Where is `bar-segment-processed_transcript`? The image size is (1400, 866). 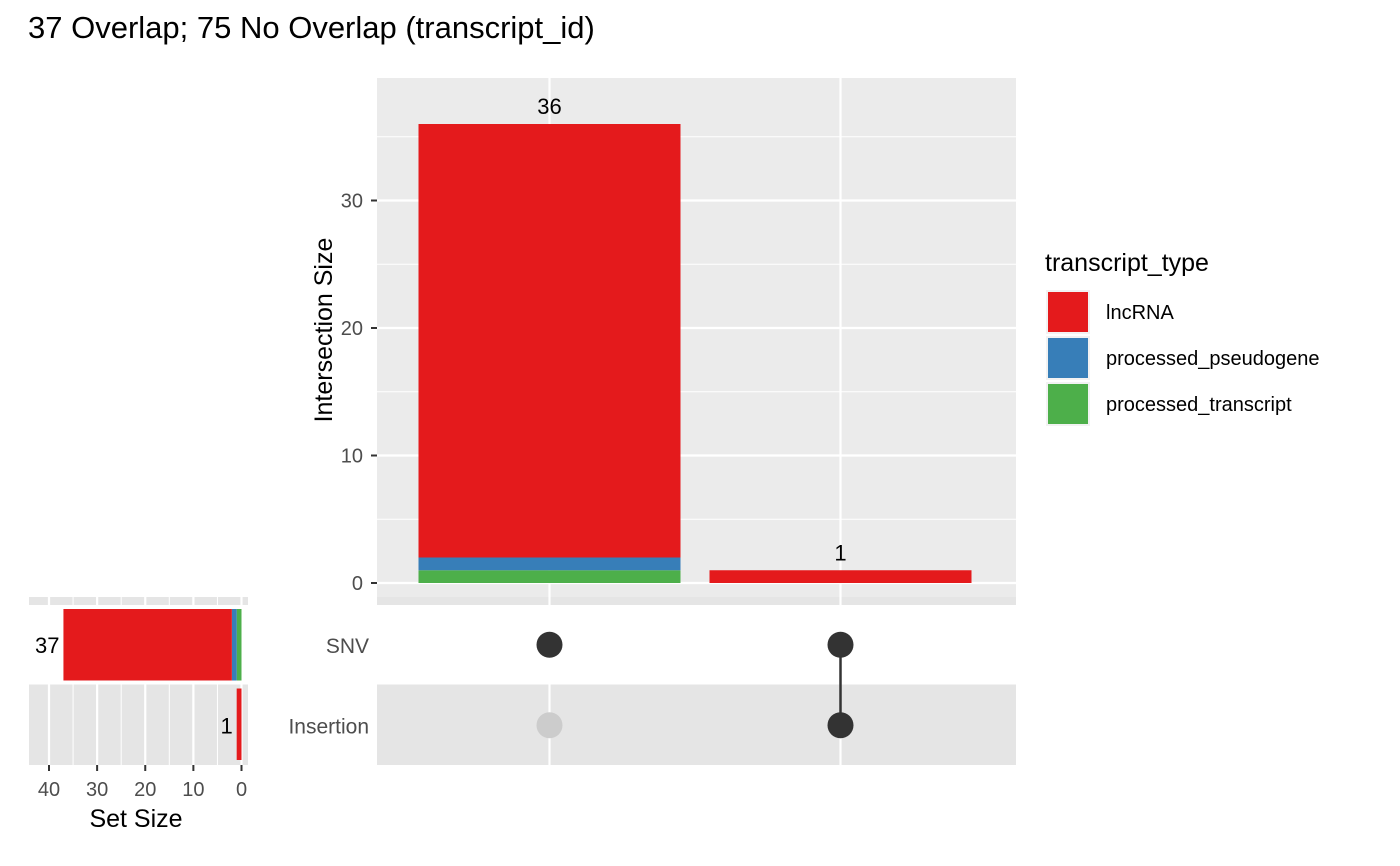 bar-segment-processed_transcript is located at coordinates (549, 576).